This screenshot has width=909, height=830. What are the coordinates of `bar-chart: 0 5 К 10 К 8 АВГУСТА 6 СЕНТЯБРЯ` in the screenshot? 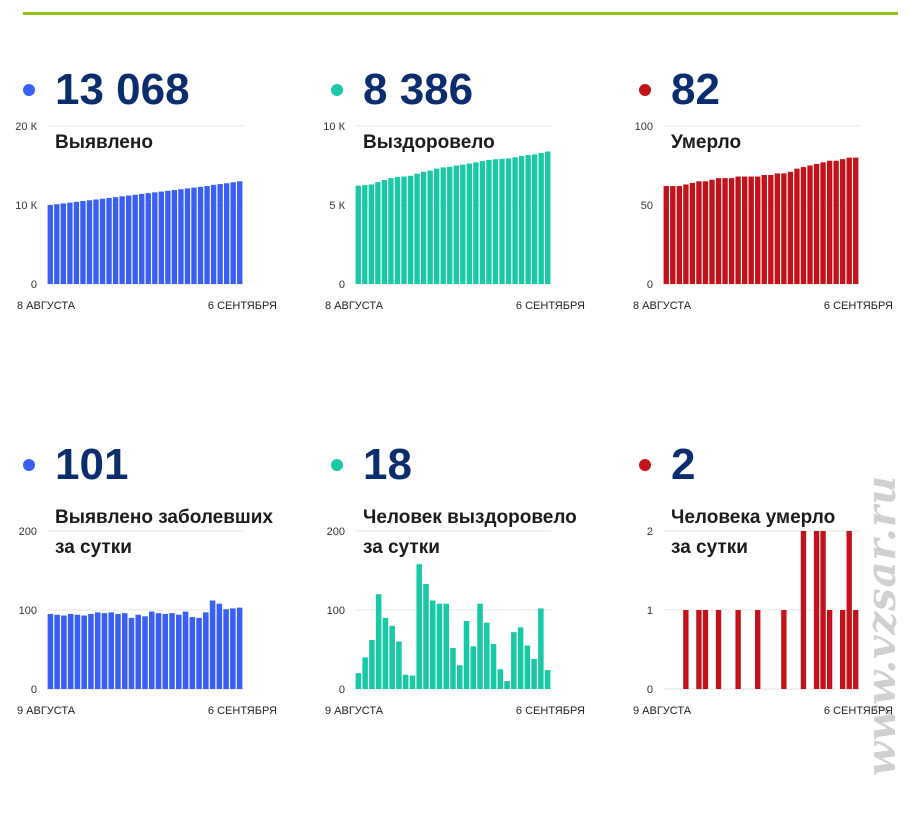 It's located at (454, 216).